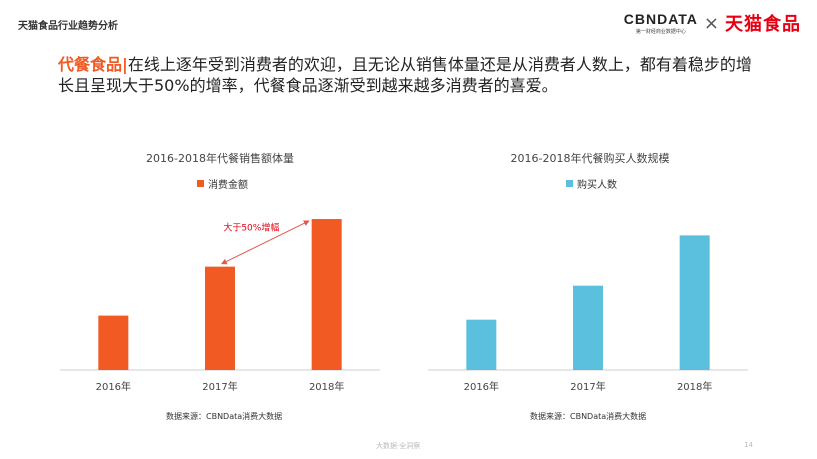 This screenshot has width=817, height=459. I want to click on legend-label-buyers: 购买人数, so click(597, 185).